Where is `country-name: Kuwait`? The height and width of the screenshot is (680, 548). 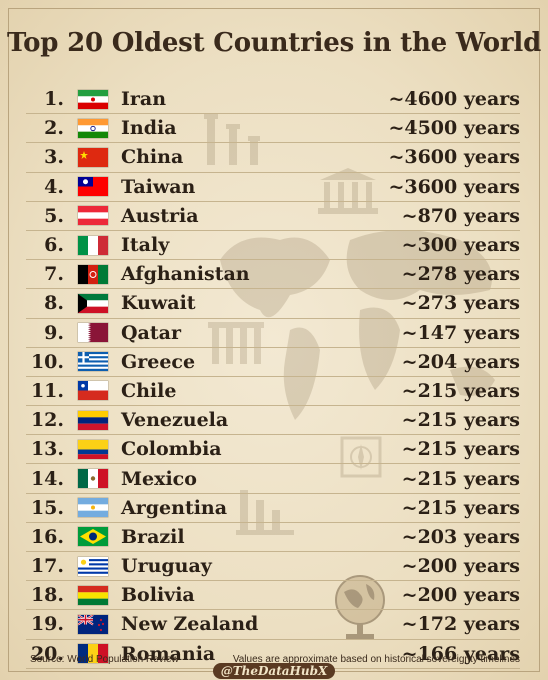
country-name: Kuwait is located at coordinates (158, 303).